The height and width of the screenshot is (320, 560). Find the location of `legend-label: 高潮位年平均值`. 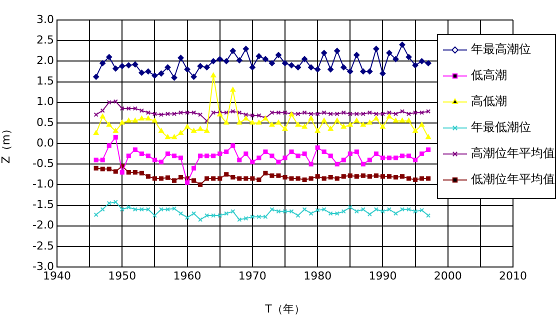

legend-label: 高潮位年平均值 is located at coordinates (513, 153).